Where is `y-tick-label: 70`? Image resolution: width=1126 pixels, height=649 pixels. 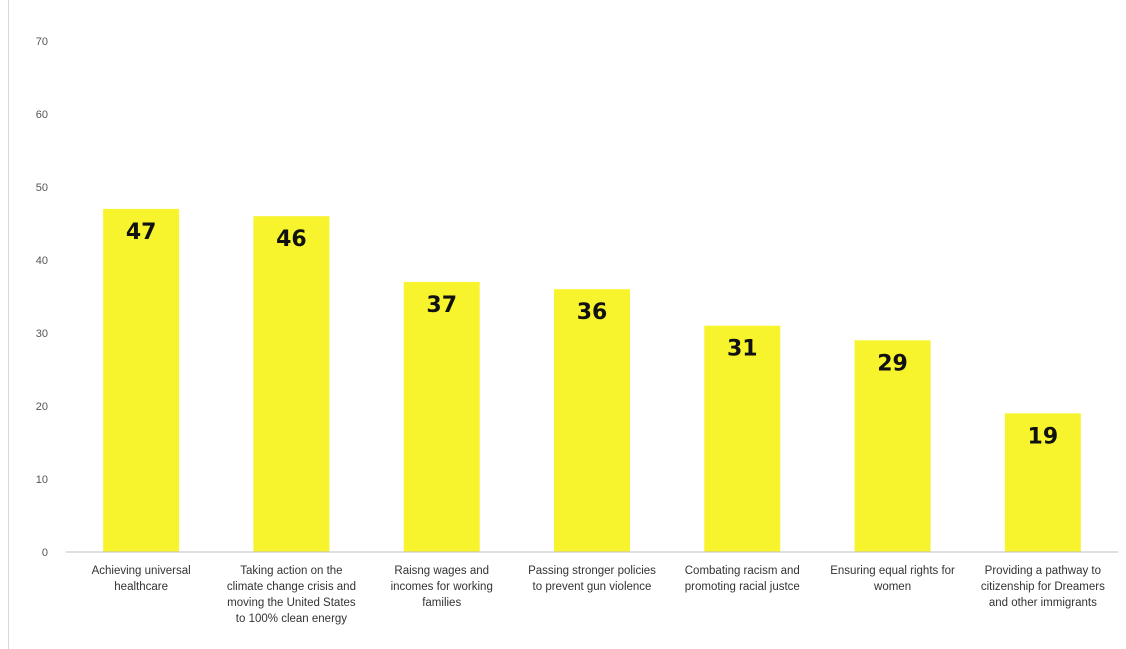 y-tick-label: 70 is located at coordinates (42, 42).